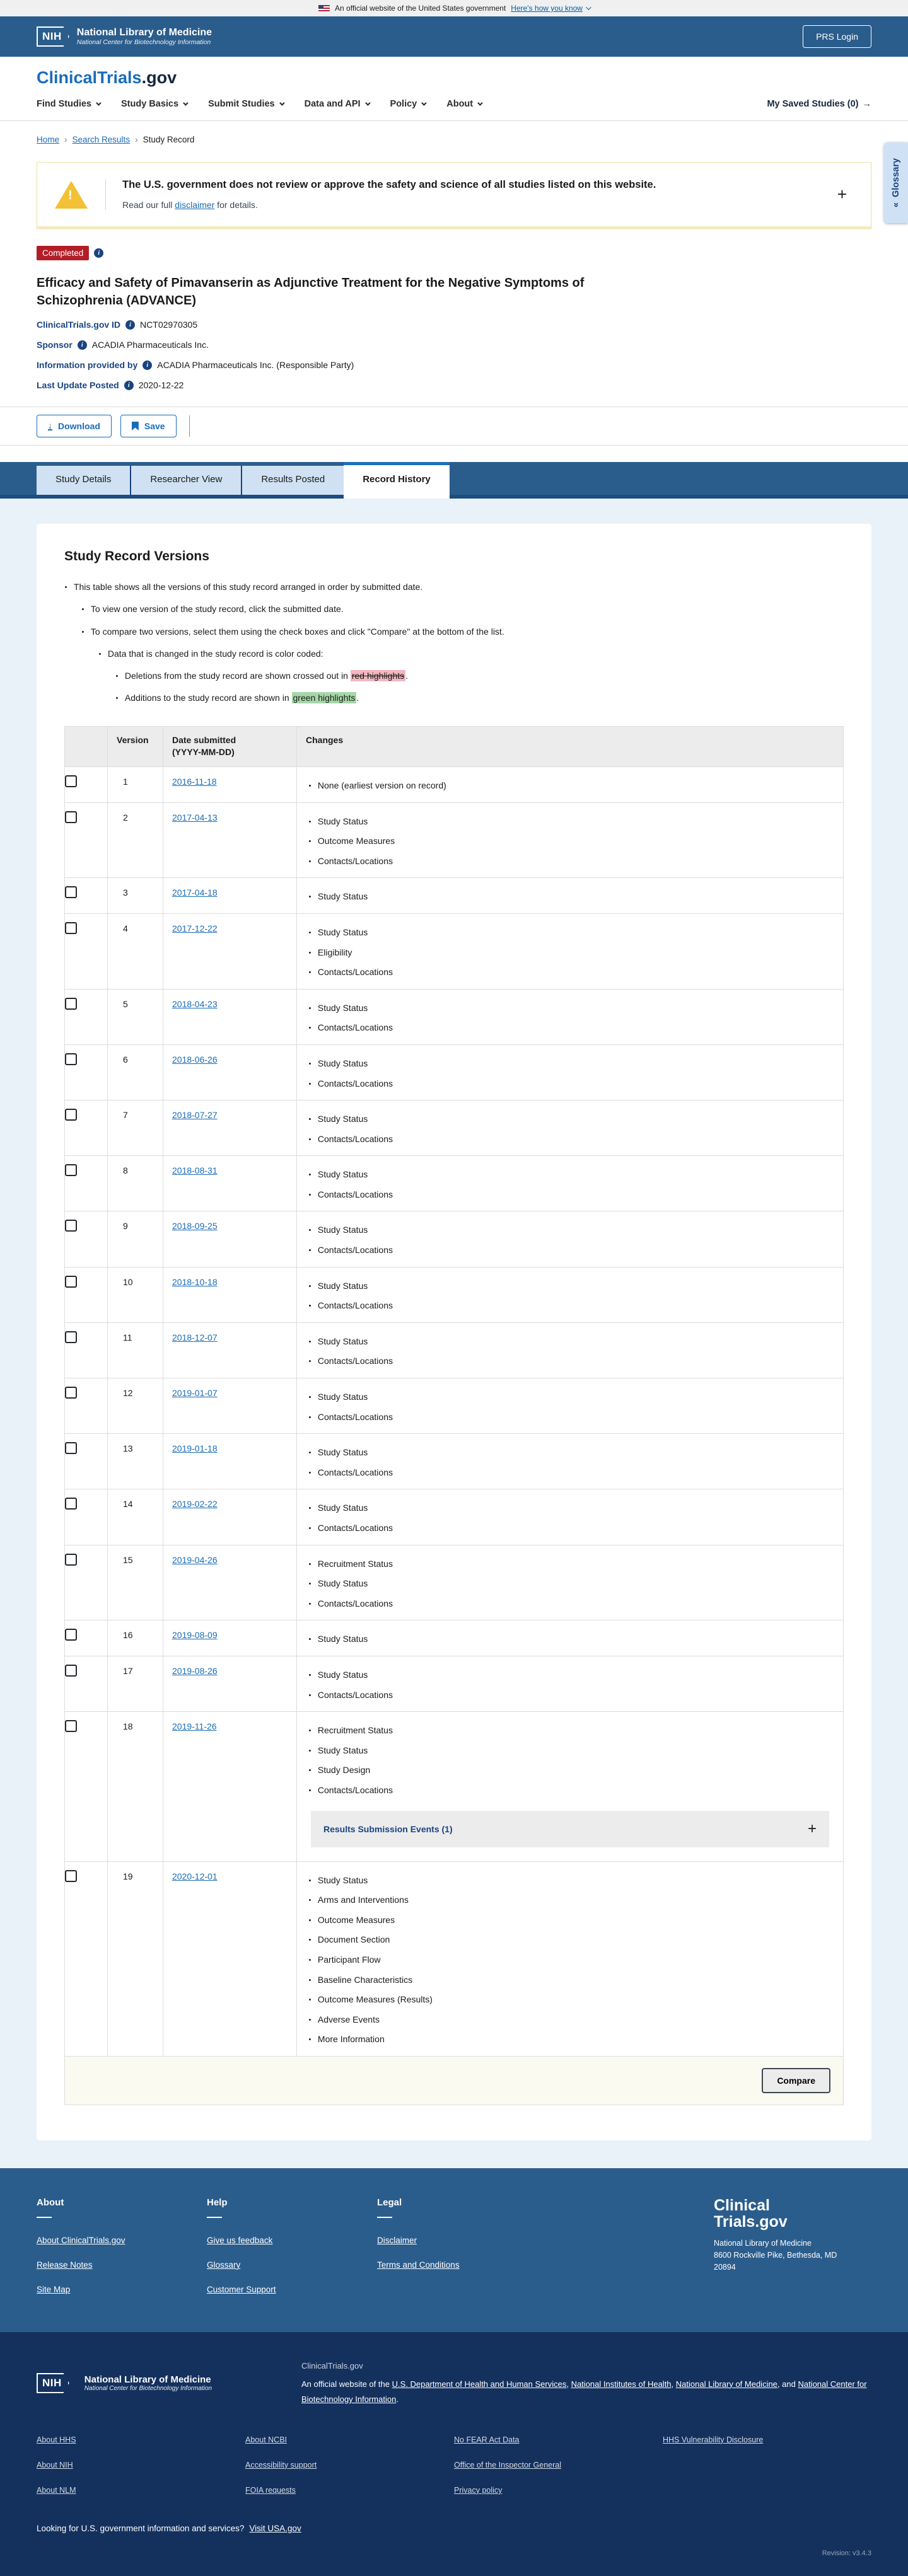 The width and height of the screenshot is (908, 2576). I want to click on save-button: Save, so click(148, 426).